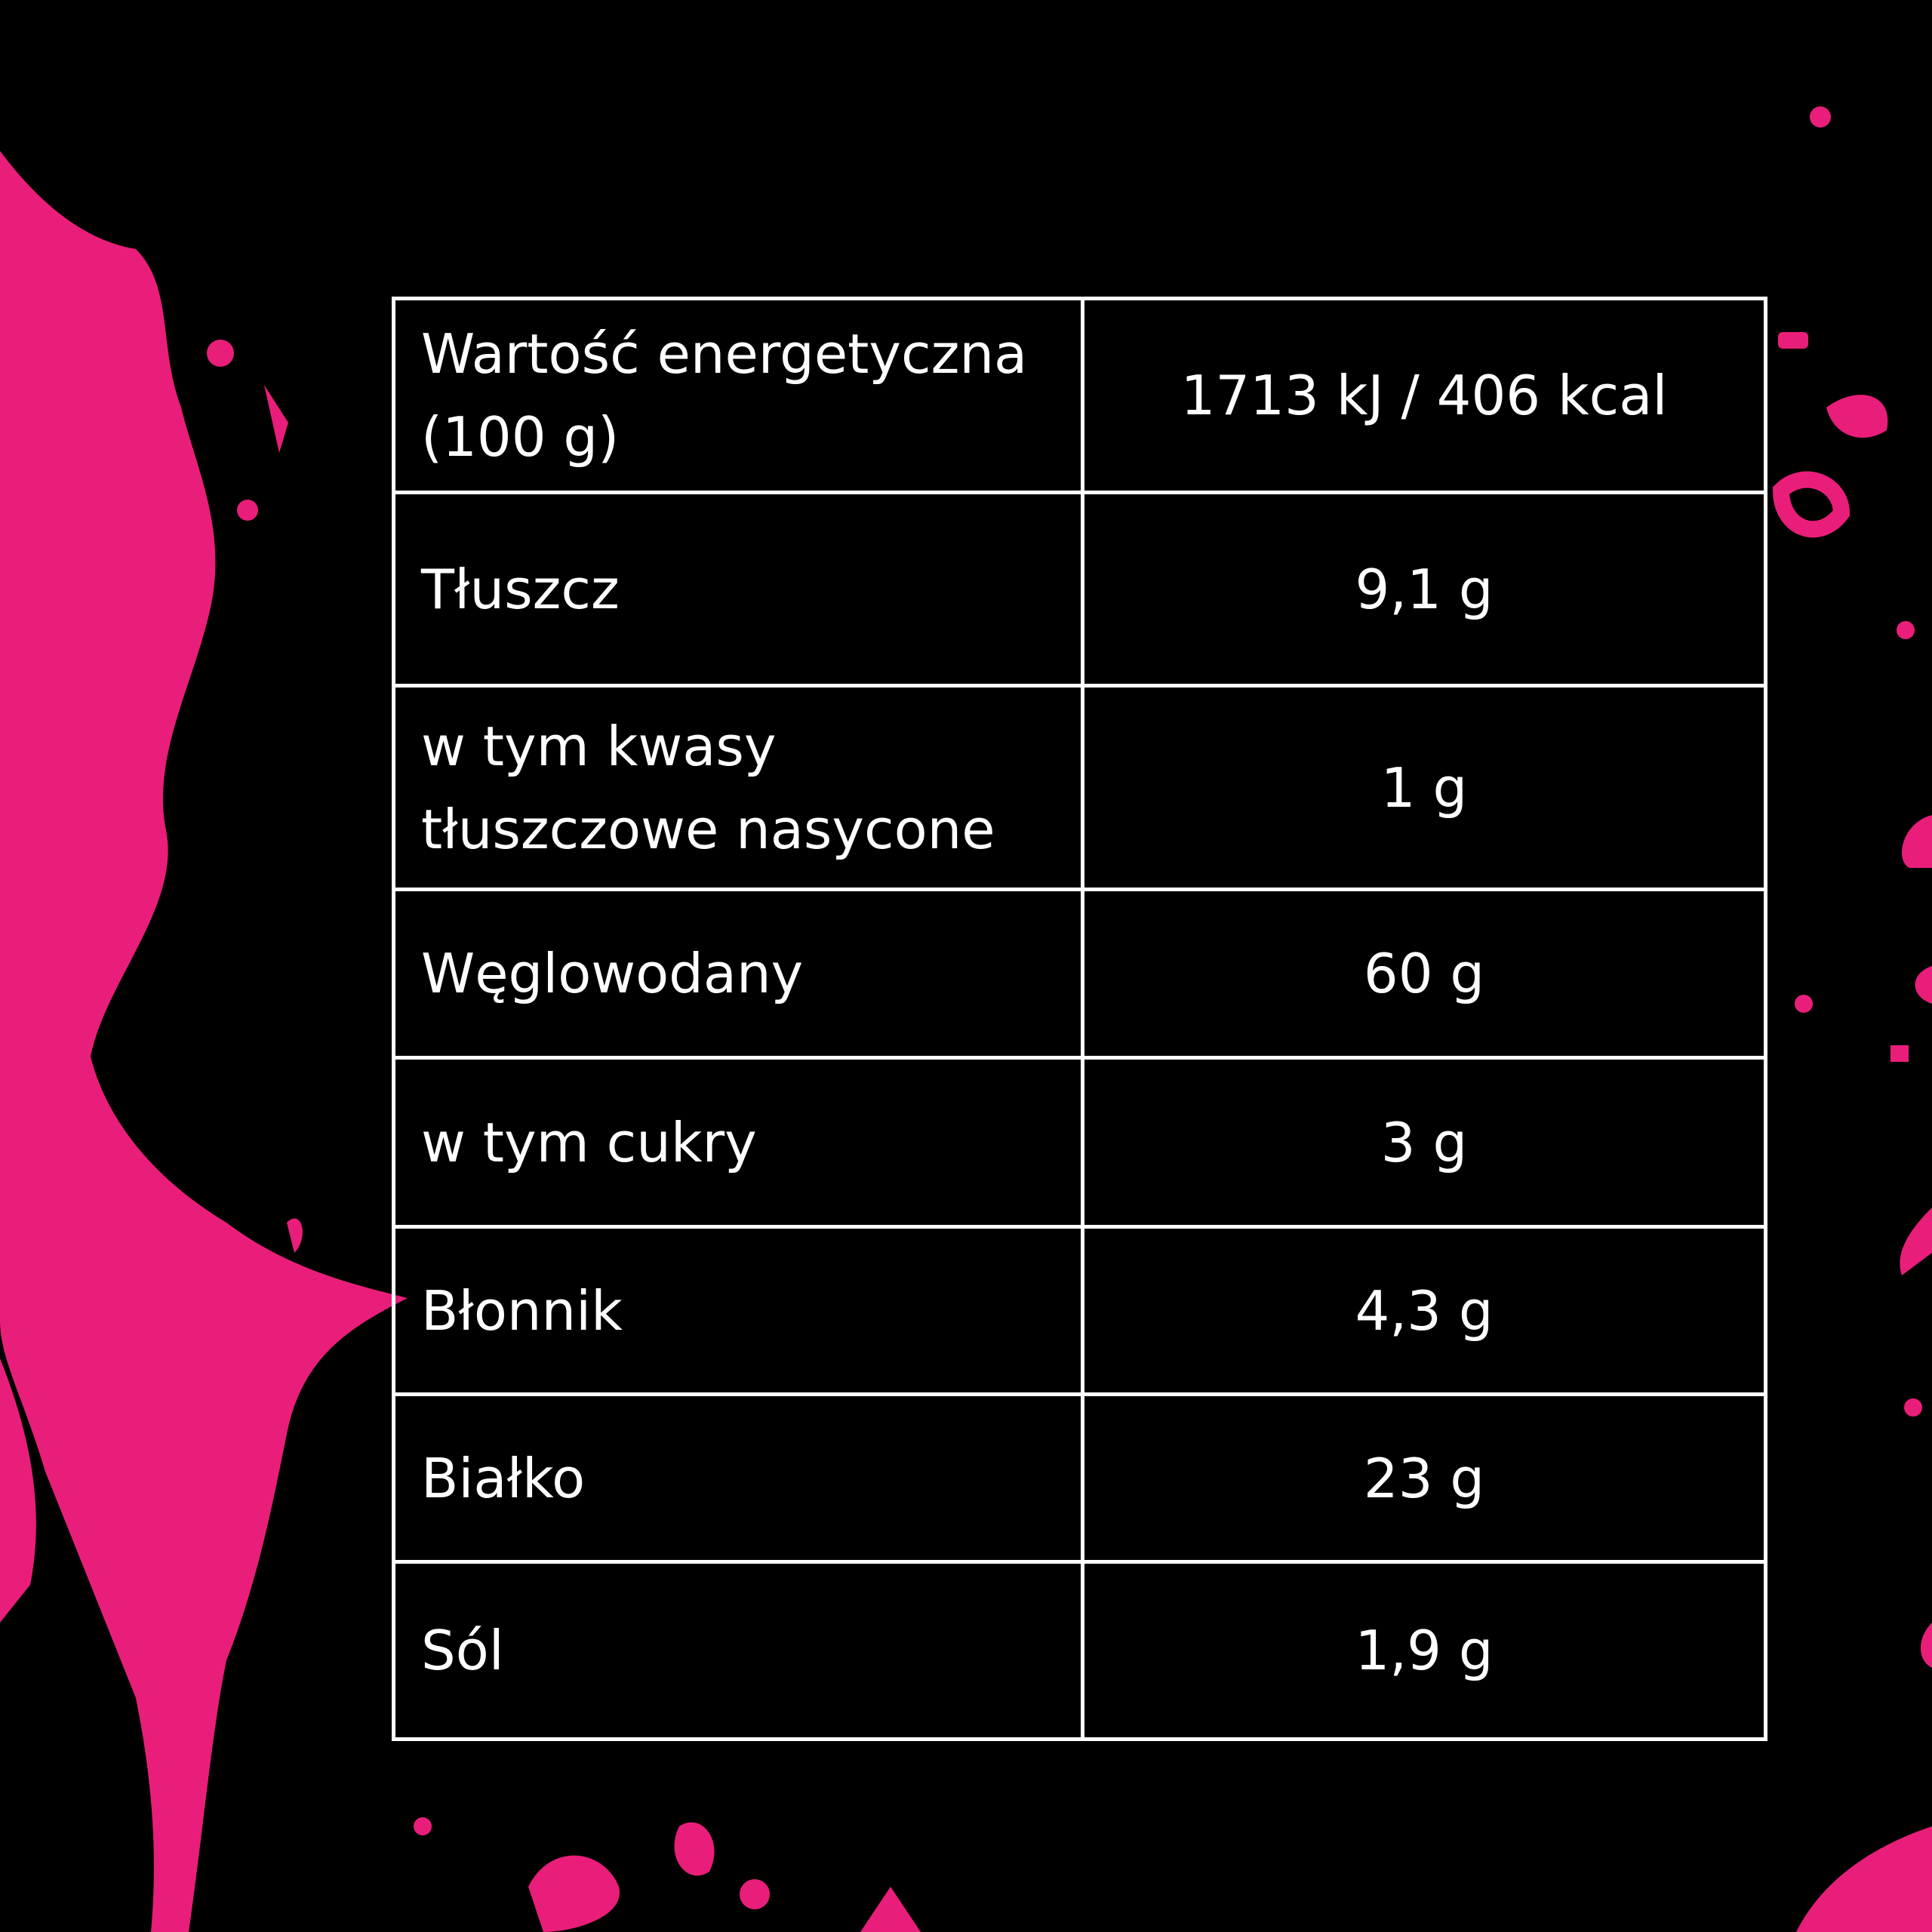 This screenshot has height=1932, width=1932. Describe the element at coordinates (1424, 1650) in the screenshot. I see `nutrient-value: 1,9 g` at that location.